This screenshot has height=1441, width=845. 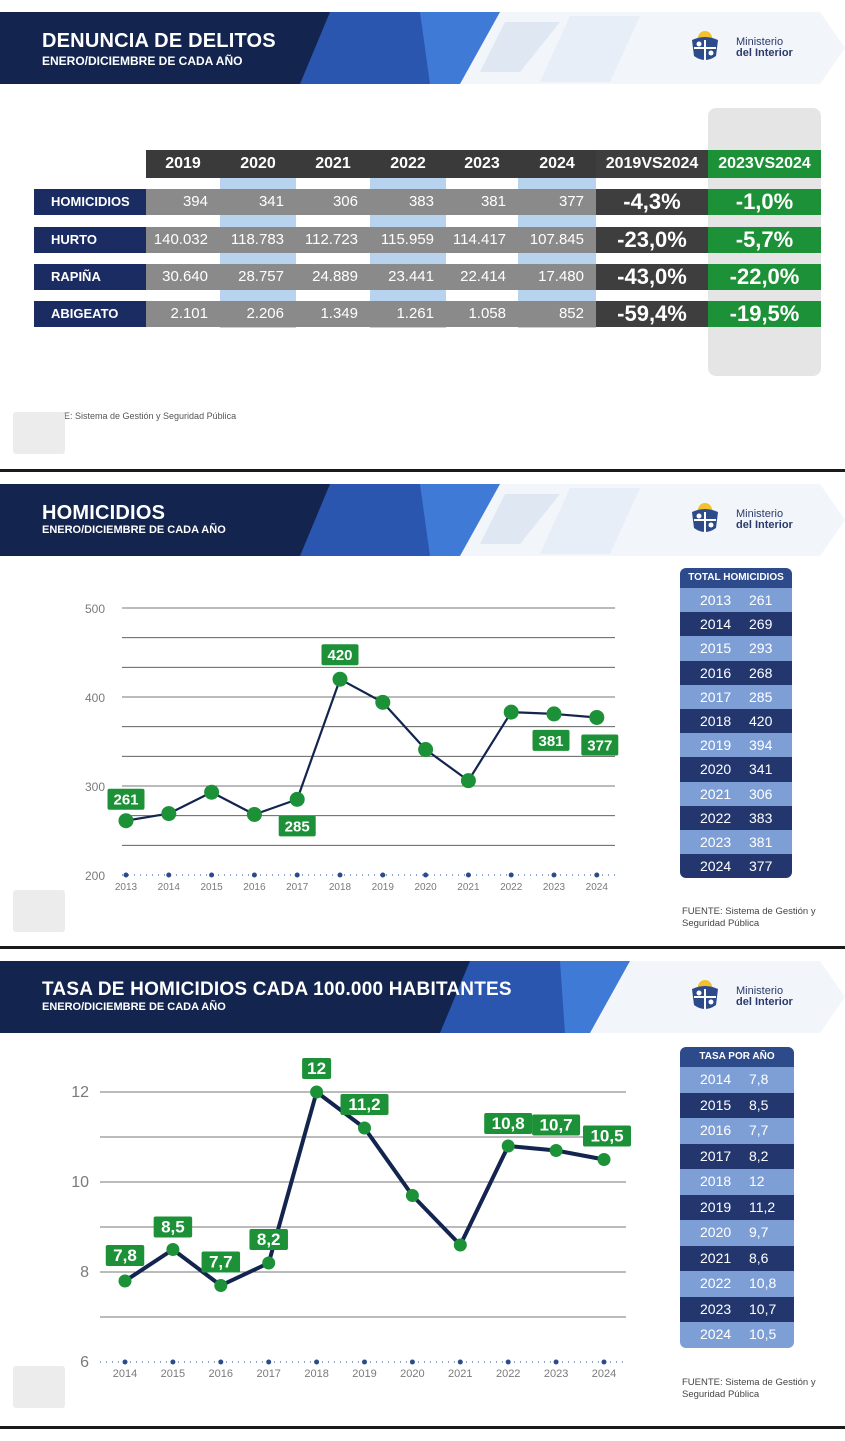 What do you see at coordinates (415, 313) in the screenshot?
I see `table-cell: 1.261` at bounding box center [415, 313].